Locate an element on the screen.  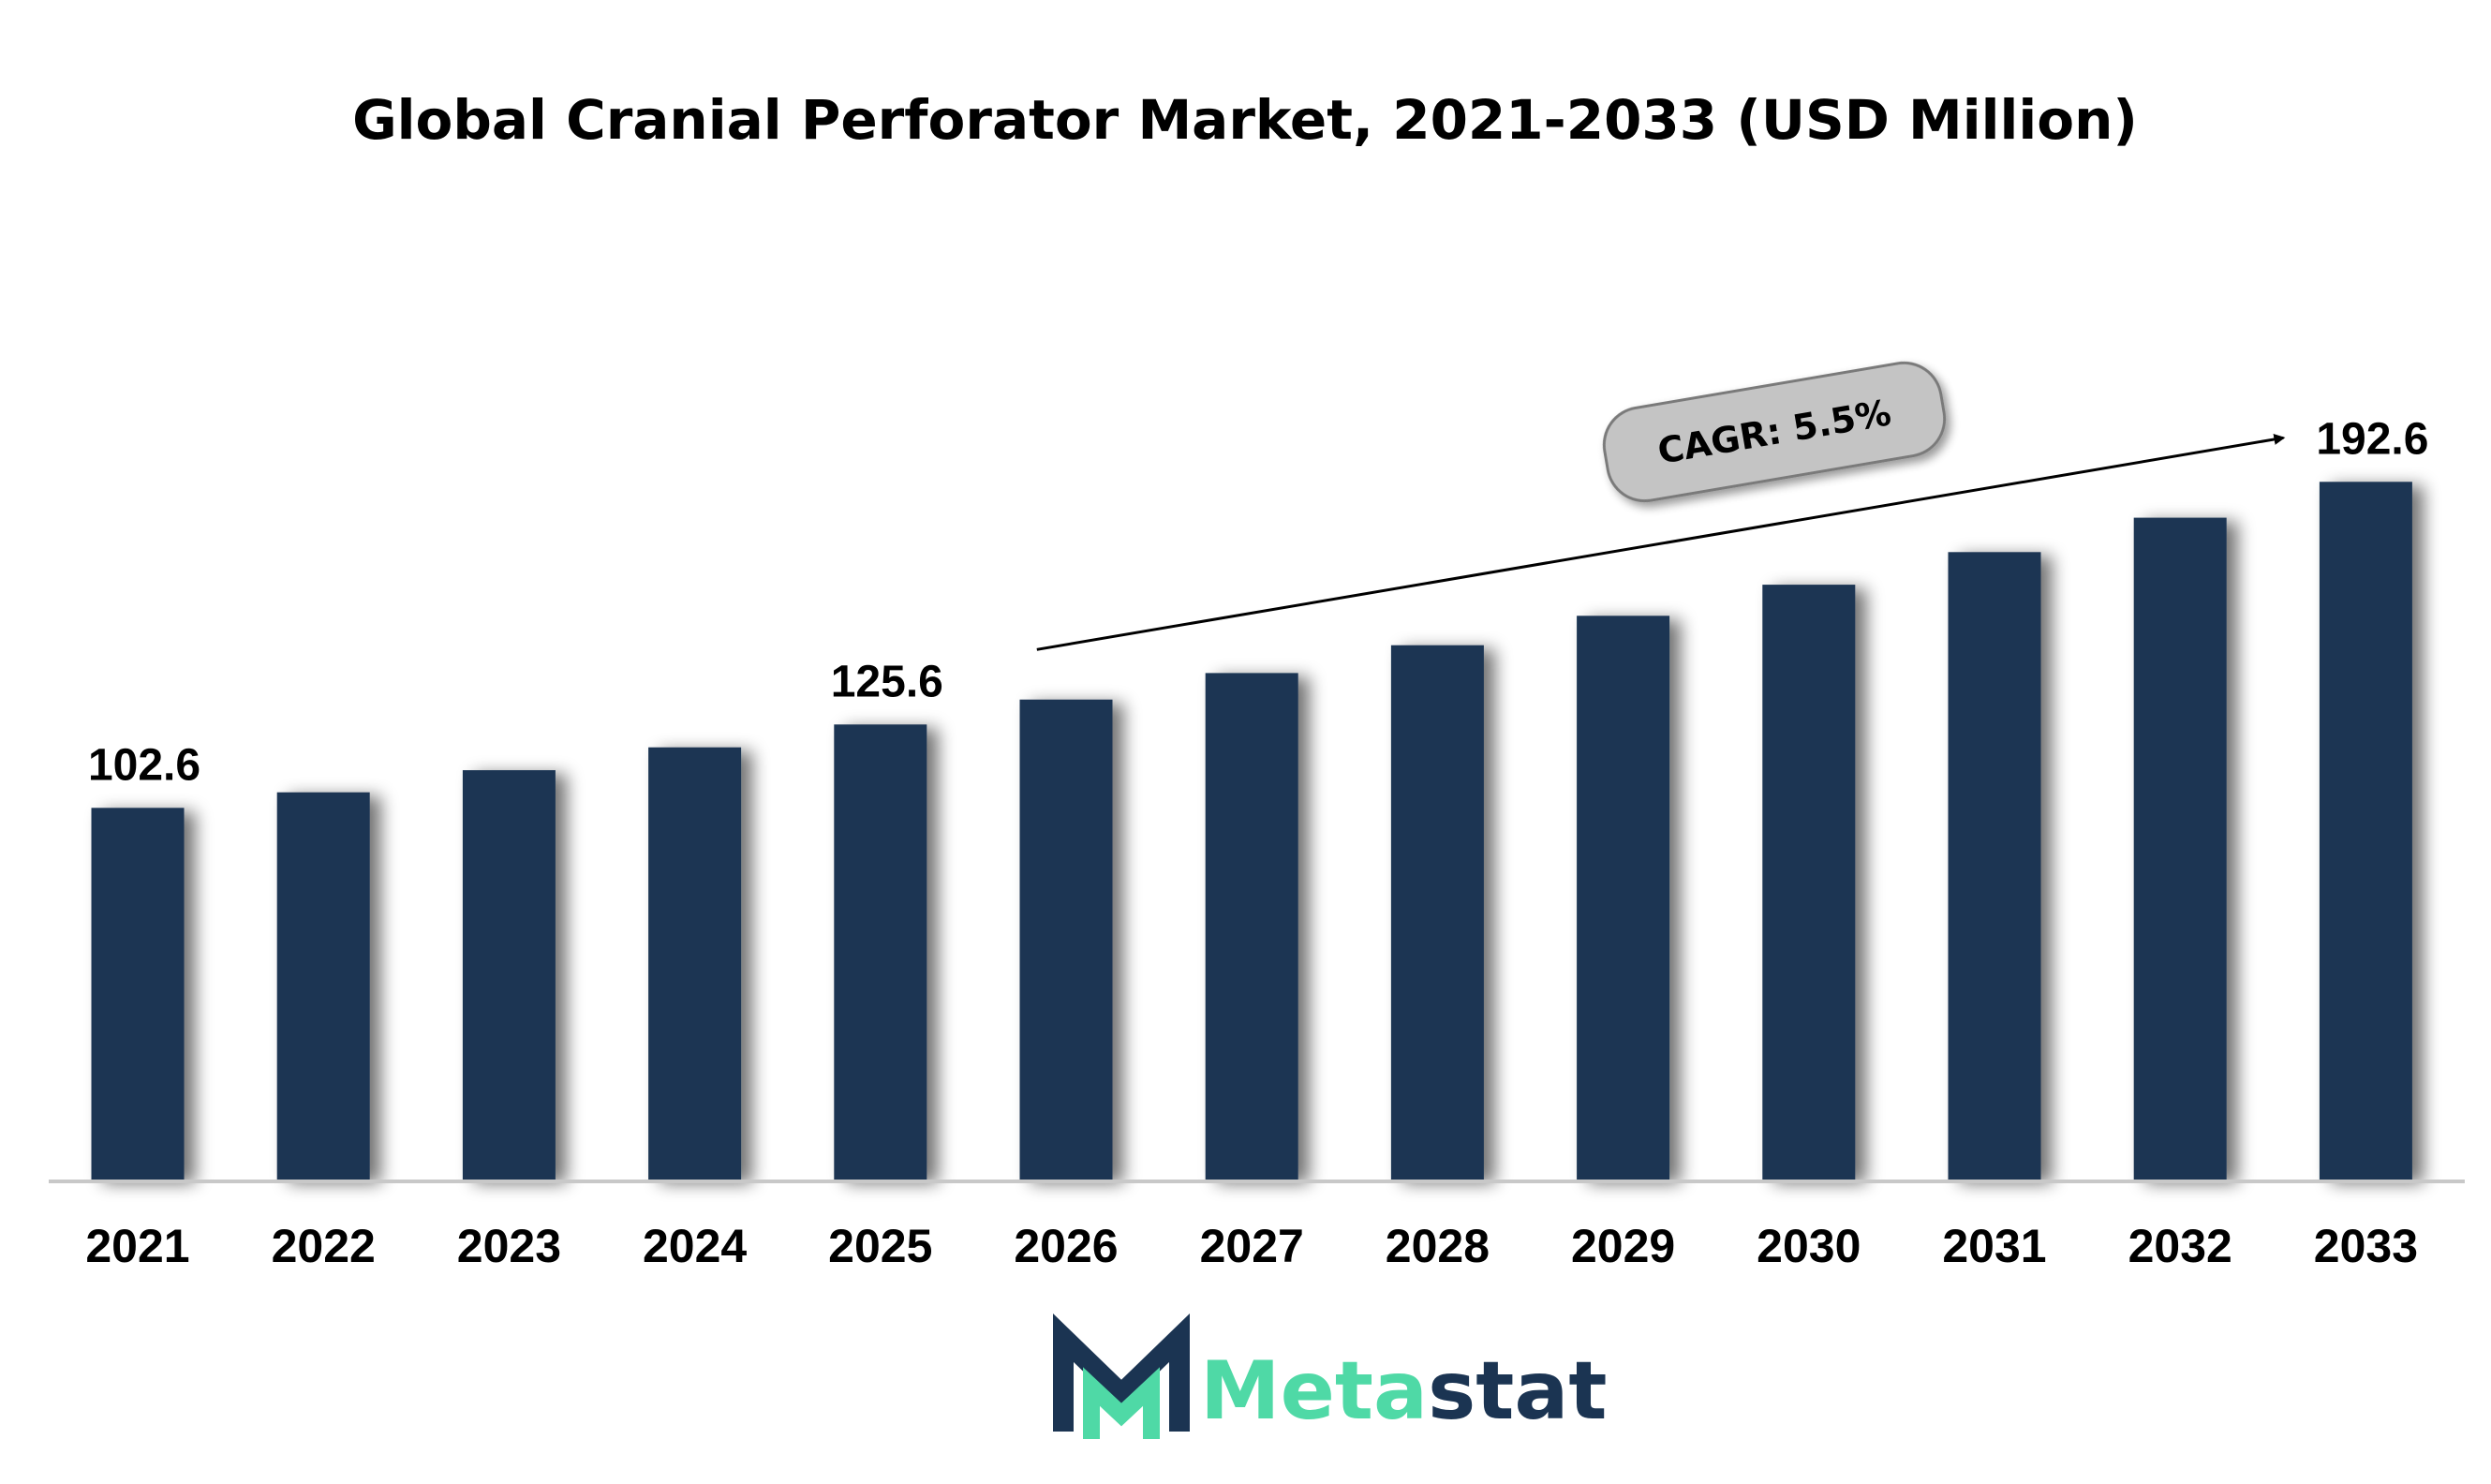
metastat-logo: Metastat is located at coordinates (1331, 1376).